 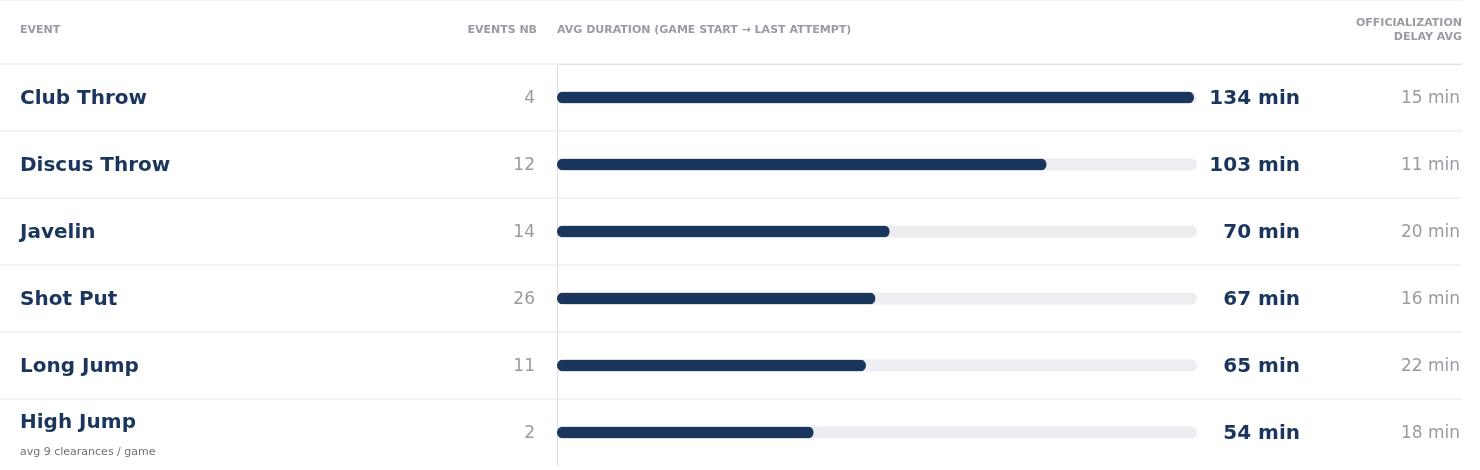 What do you see at coordinates (1430, 431) in the screenshot?
I see `data-label: 18 min` at bounding box center [1430, 431].